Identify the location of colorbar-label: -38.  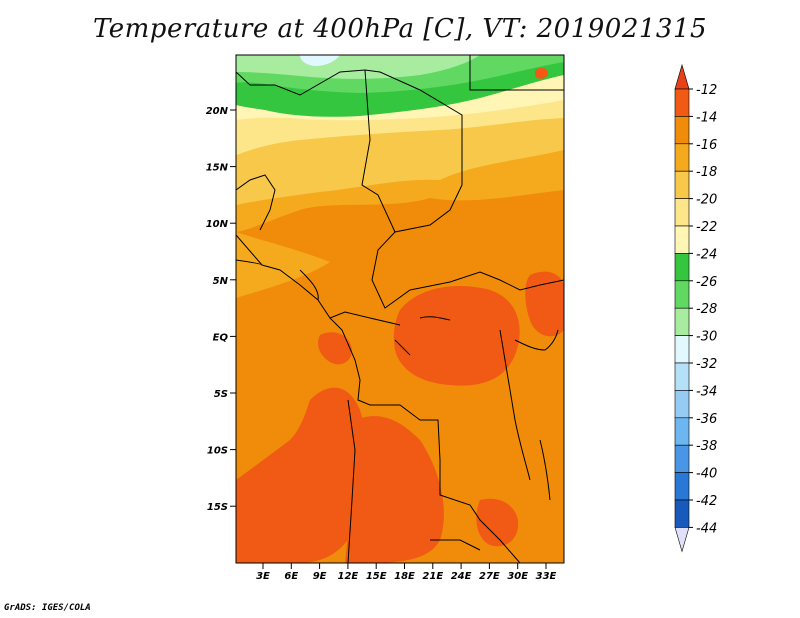
(706, 446).